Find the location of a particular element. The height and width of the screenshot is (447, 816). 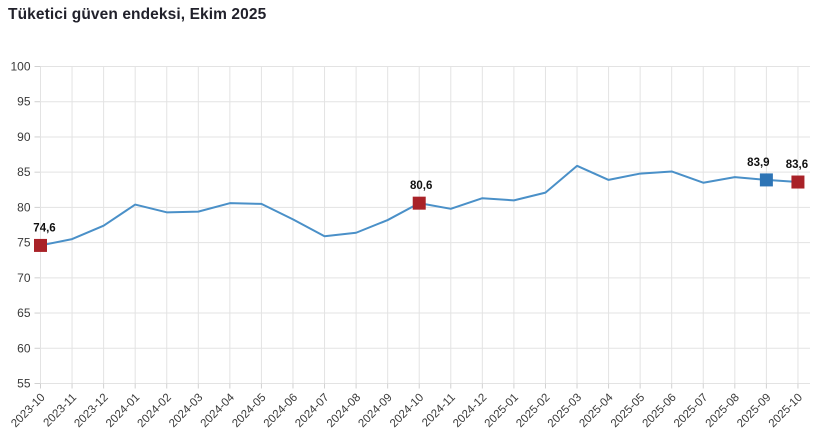

x-axis-tick-label: 2025-07 is located at coordinates (691, 411).